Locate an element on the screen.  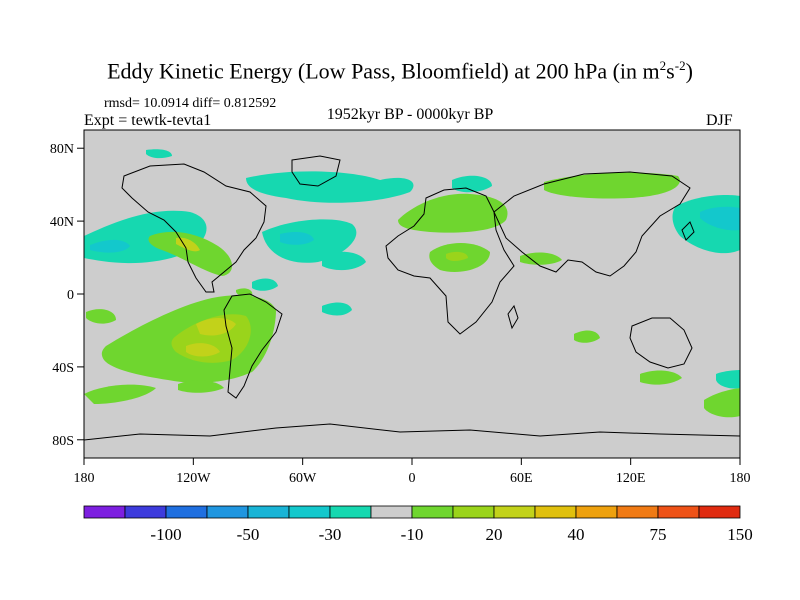
coast-africa-europe is located at coordinates (450, 261).